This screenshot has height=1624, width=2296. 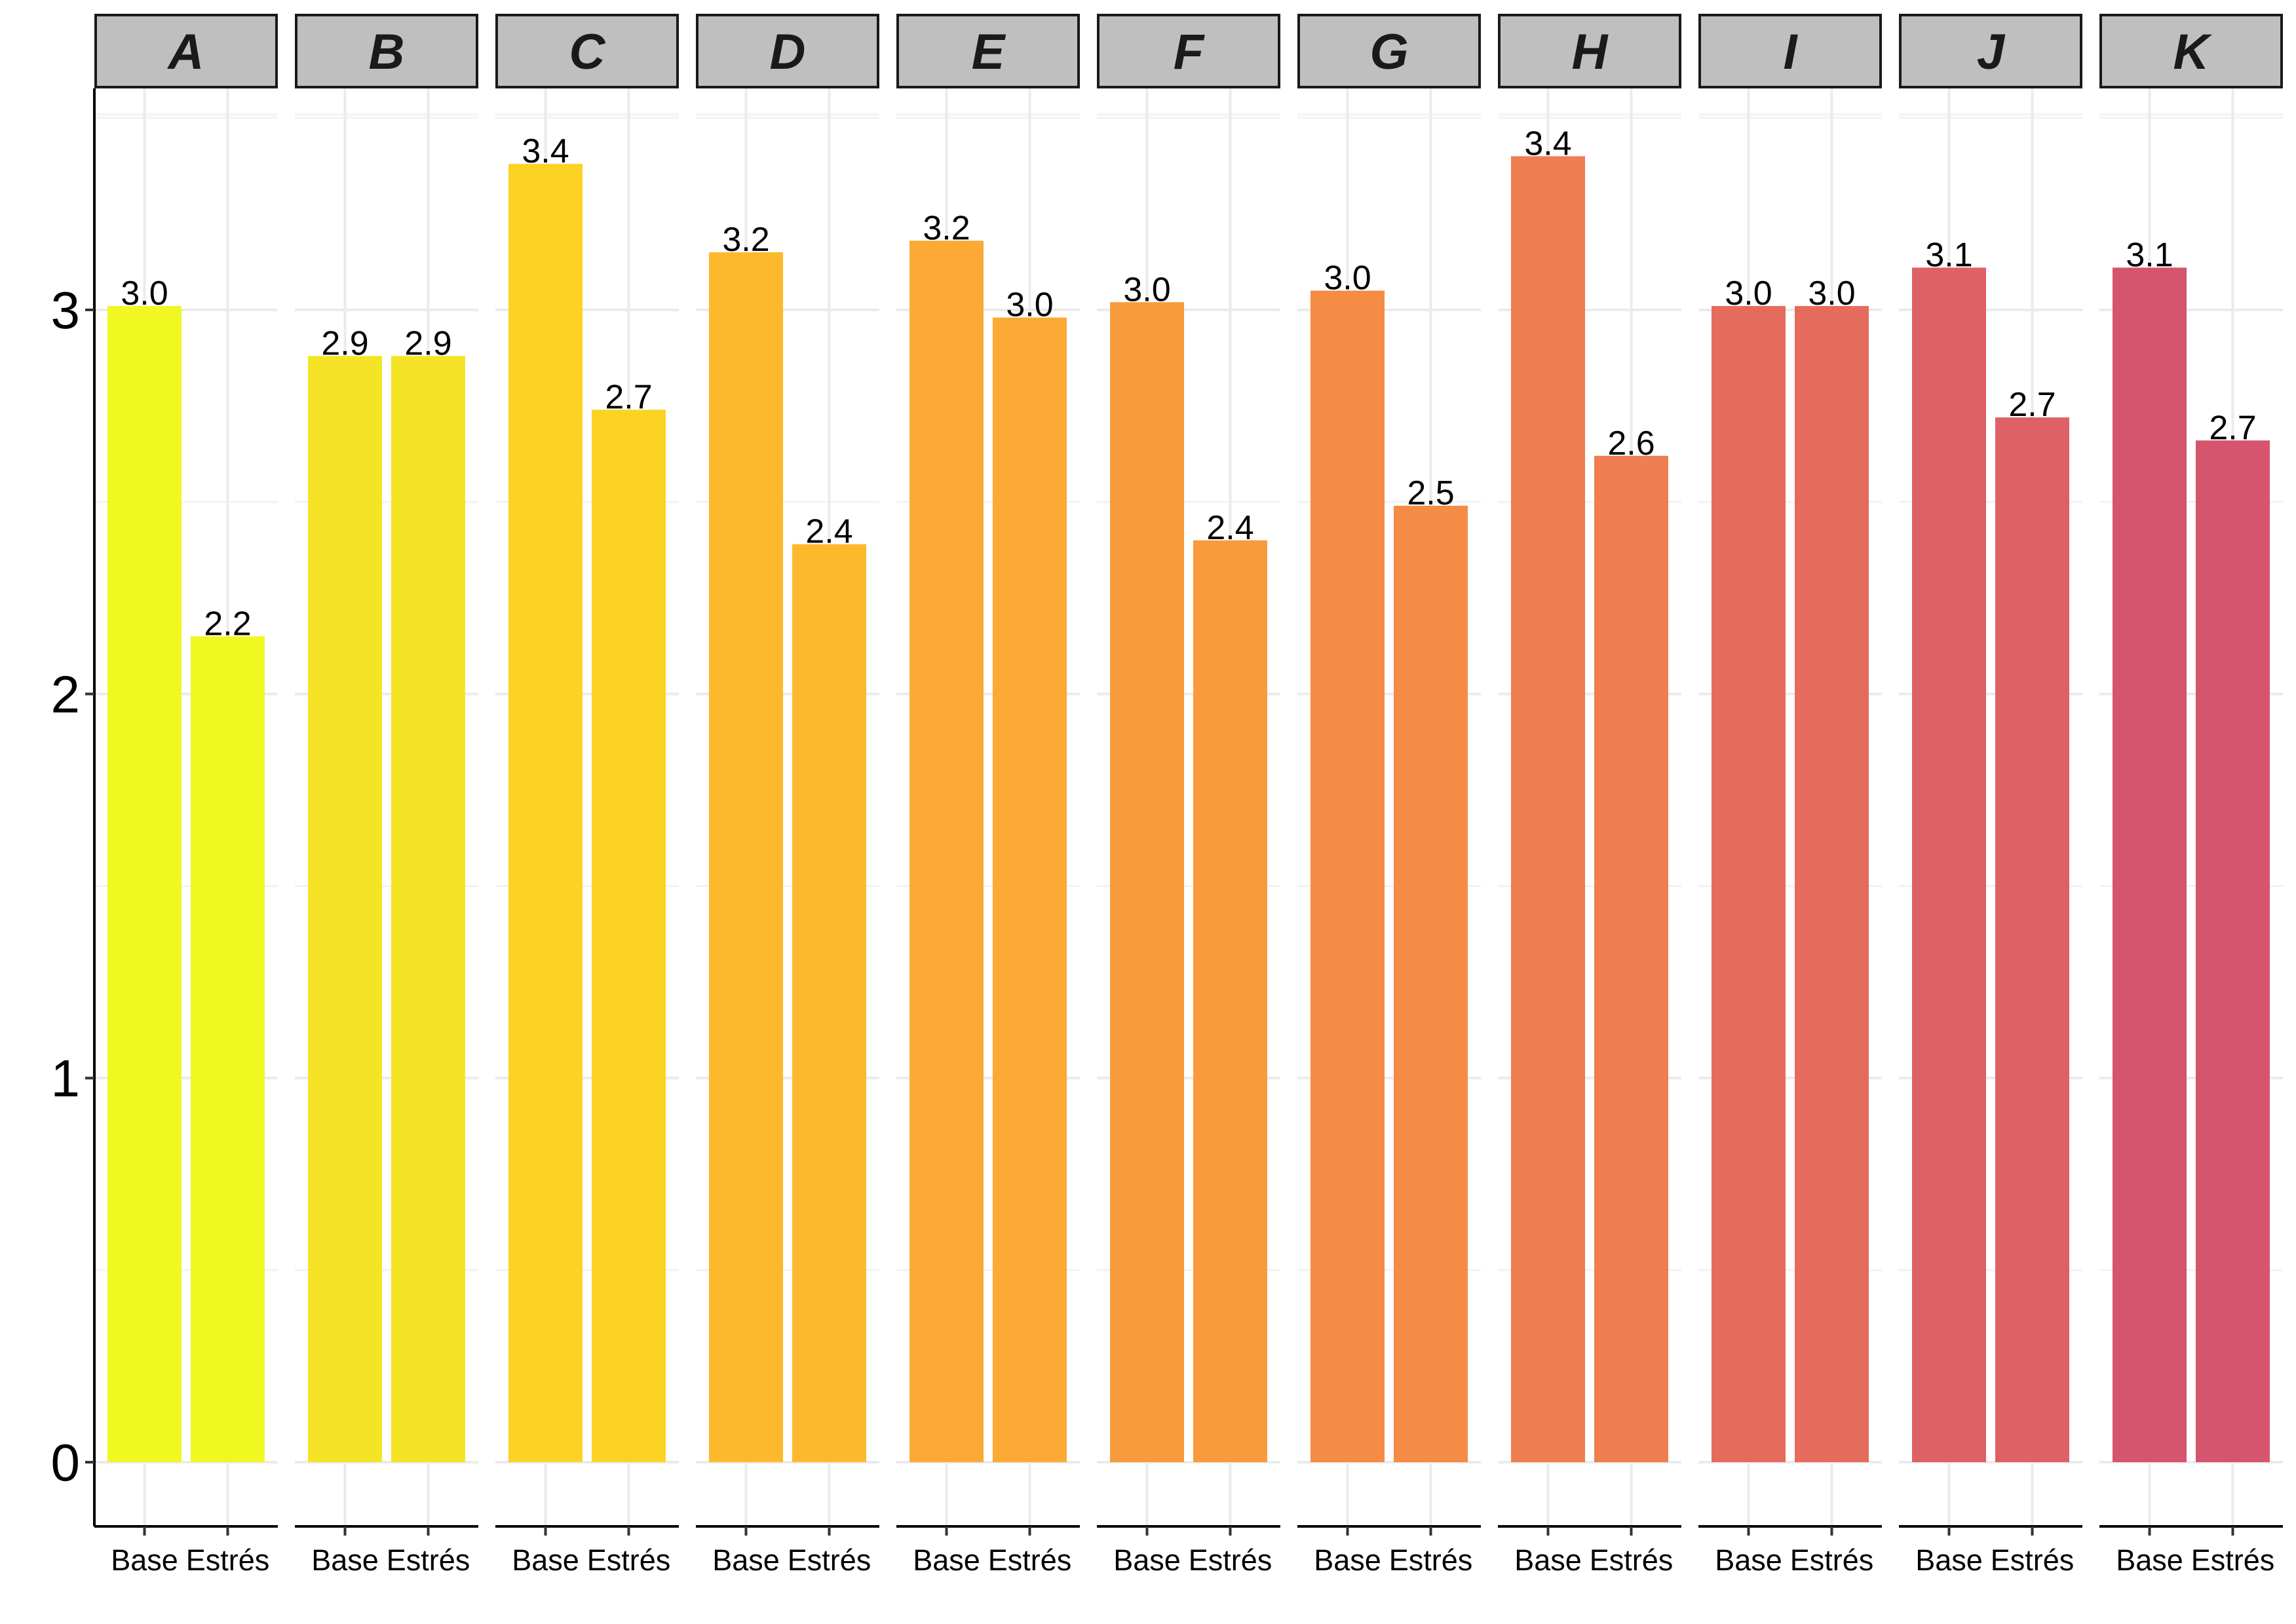 What do you see at coordinates (629, 935) in the screenshot?
I see `bar-c-estres` at bounding box center [629, 935].